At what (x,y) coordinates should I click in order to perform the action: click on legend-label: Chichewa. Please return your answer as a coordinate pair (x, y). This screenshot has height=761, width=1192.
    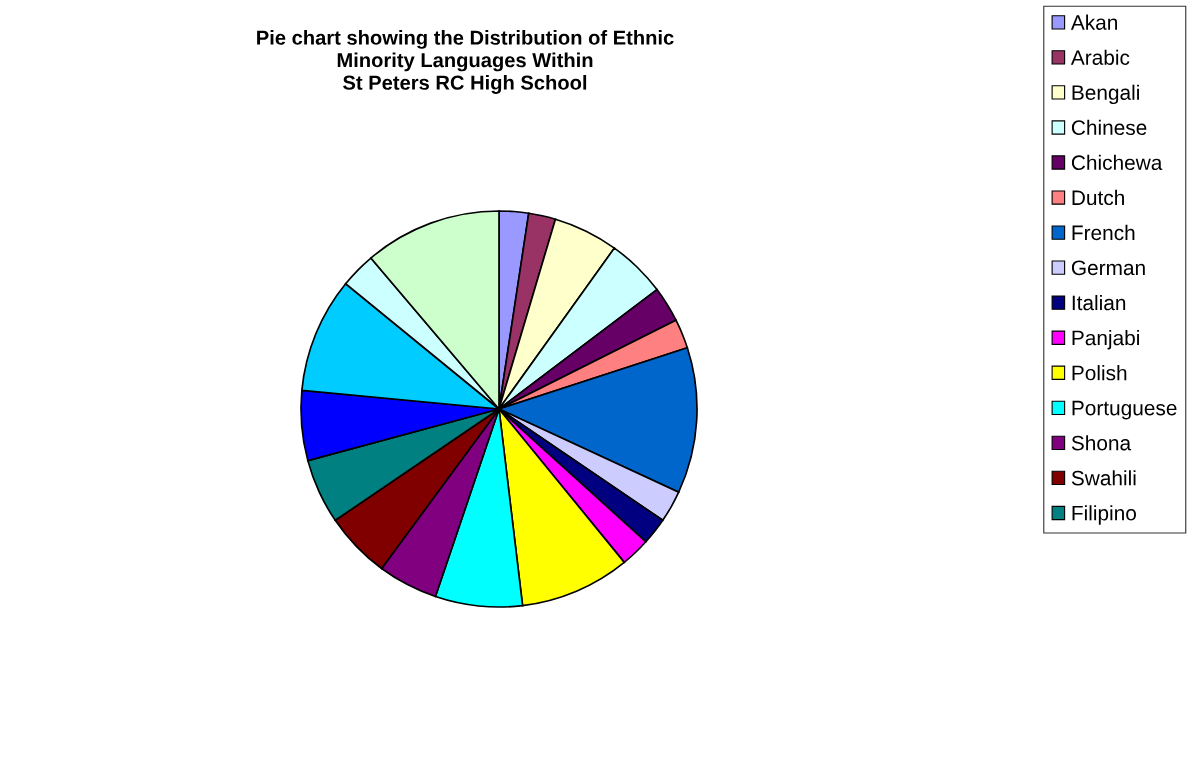
    Looking at the image, I should click on (1117, 162).